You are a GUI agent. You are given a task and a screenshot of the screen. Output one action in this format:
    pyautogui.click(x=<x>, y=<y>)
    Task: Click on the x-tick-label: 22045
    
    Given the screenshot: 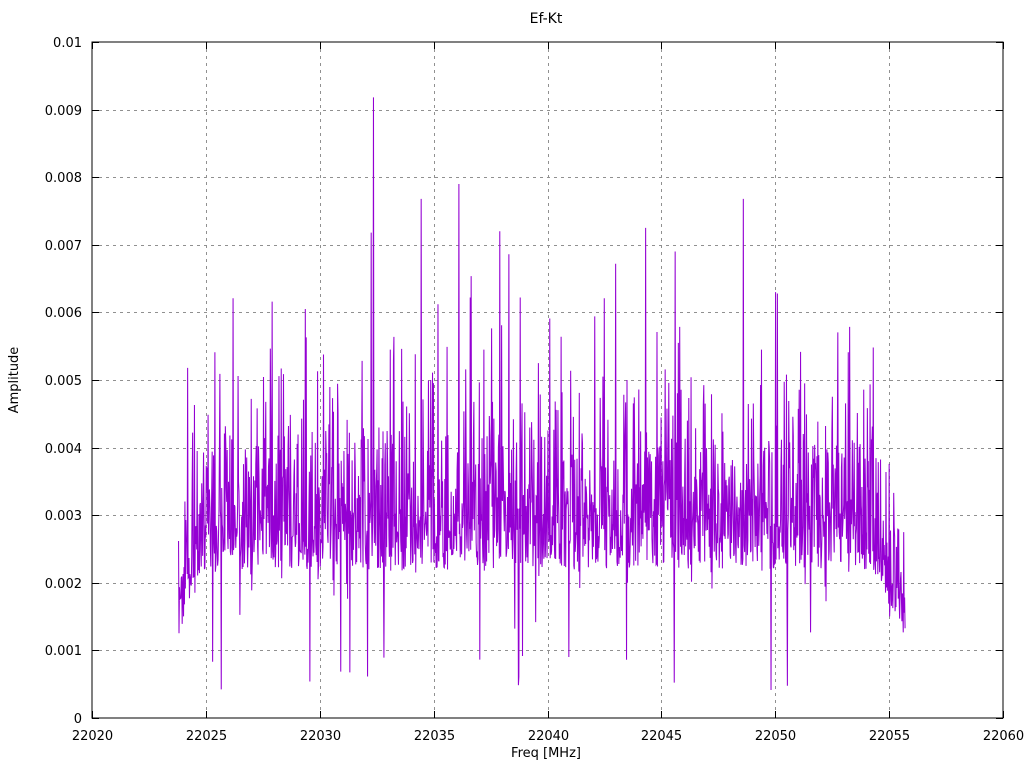 What is the action you would take?
    pyautogui.click(x=661, y=736)
    